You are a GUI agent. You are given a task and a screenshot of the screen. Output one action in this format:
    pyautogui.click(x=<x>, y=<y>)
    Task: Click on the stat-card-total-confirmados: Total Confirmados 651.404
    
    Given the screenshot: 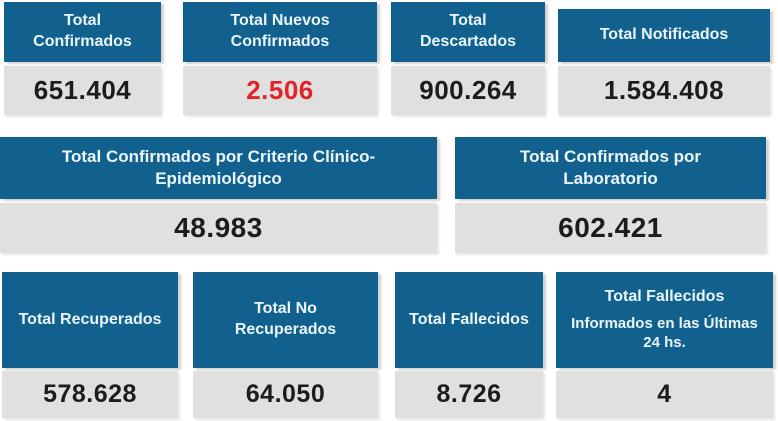 What is the action you would take?
    pyautogui.click(x=82, y=58)
    